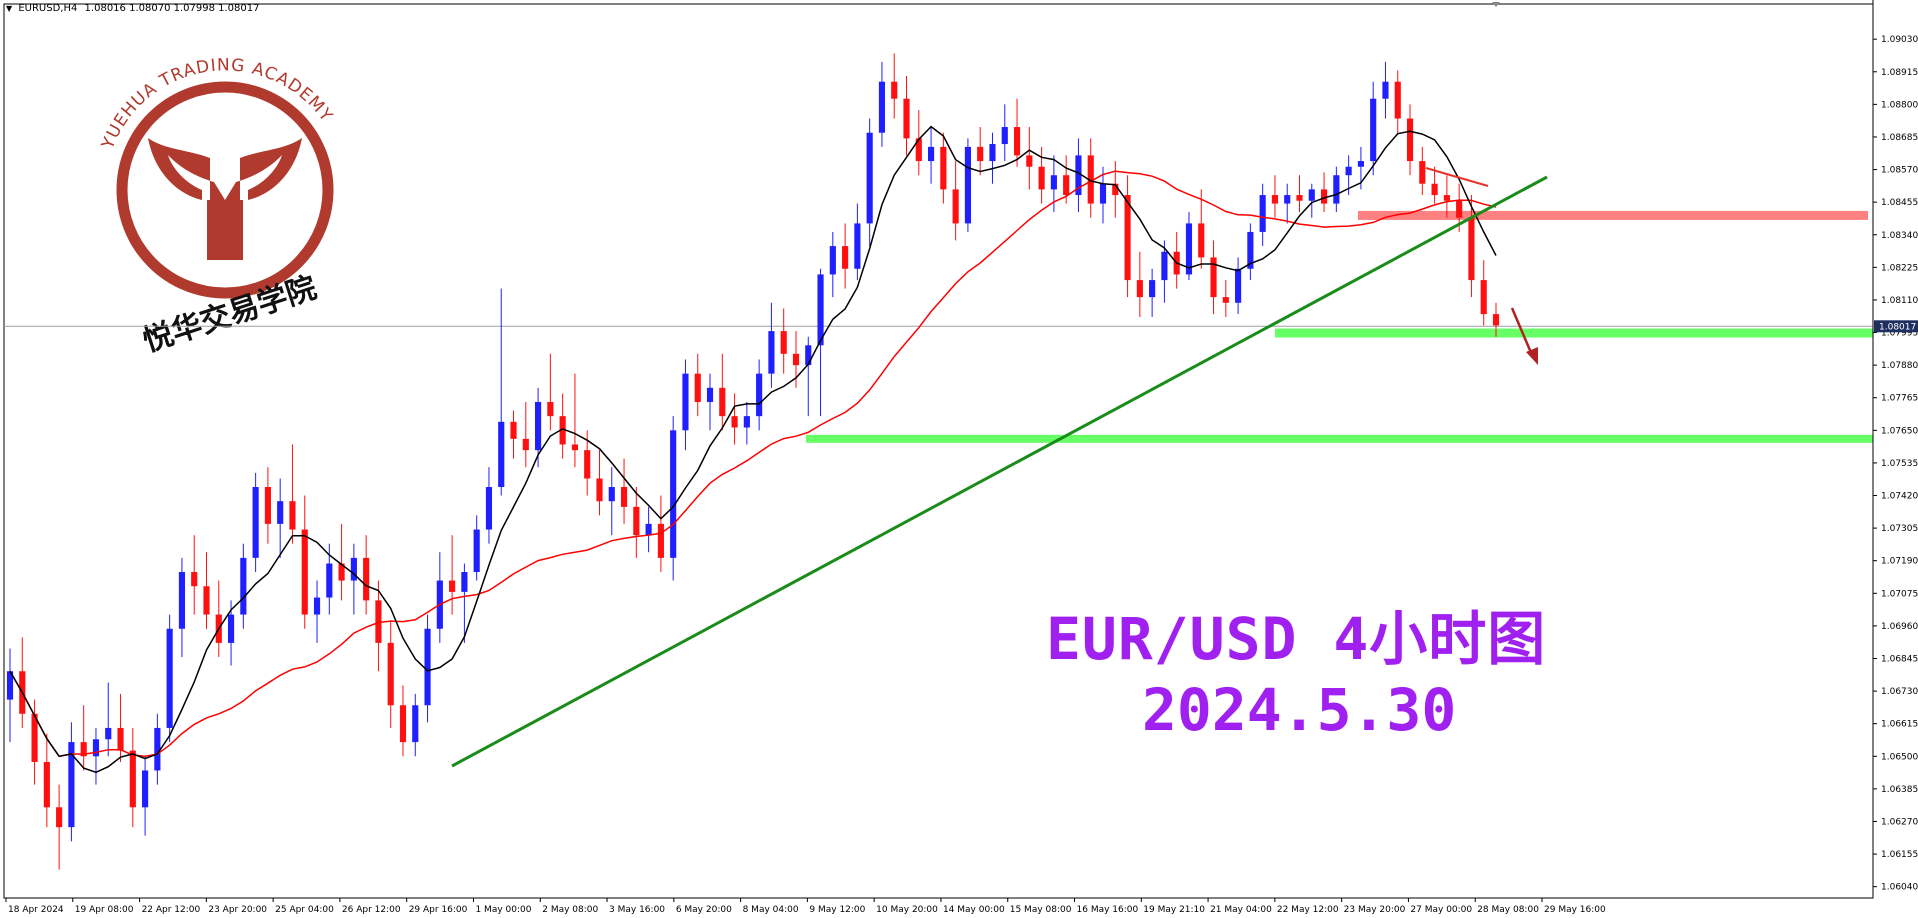 This screenshot has width=1918, height=918. Describe the element at coordinates (1899, 464) in the screenshot. I see `price-tick-label: 1.07535` at that location.